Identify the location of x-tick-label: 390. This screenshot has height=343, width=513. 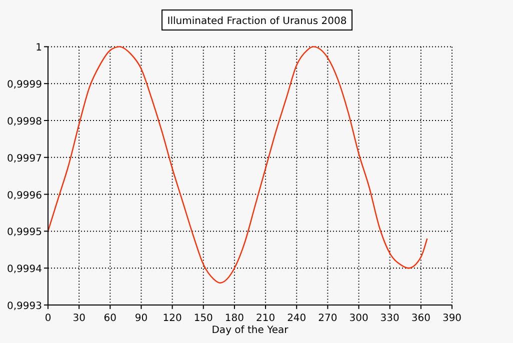
(452, 318).